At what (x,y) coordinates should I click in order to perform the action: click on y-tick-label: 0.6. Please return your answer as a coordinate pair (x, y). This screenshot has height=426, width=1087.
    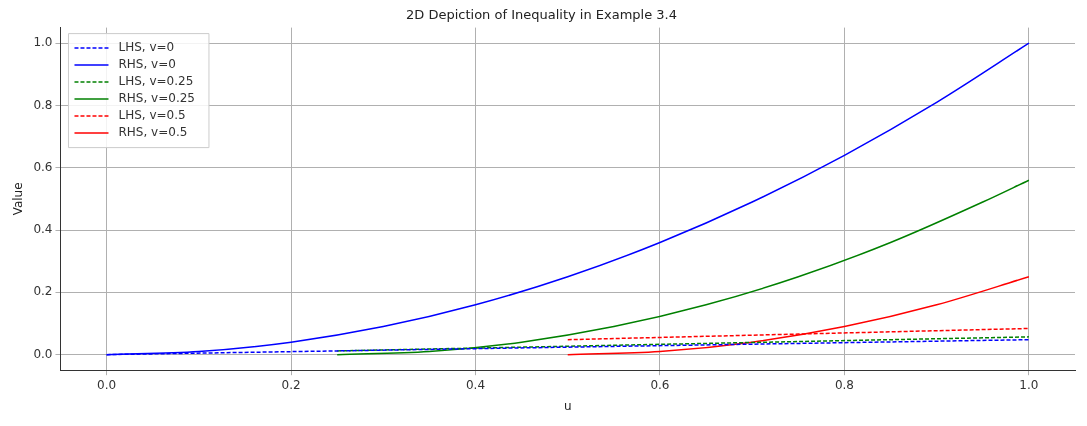
    Looking at the image, I should click on (43, 166).